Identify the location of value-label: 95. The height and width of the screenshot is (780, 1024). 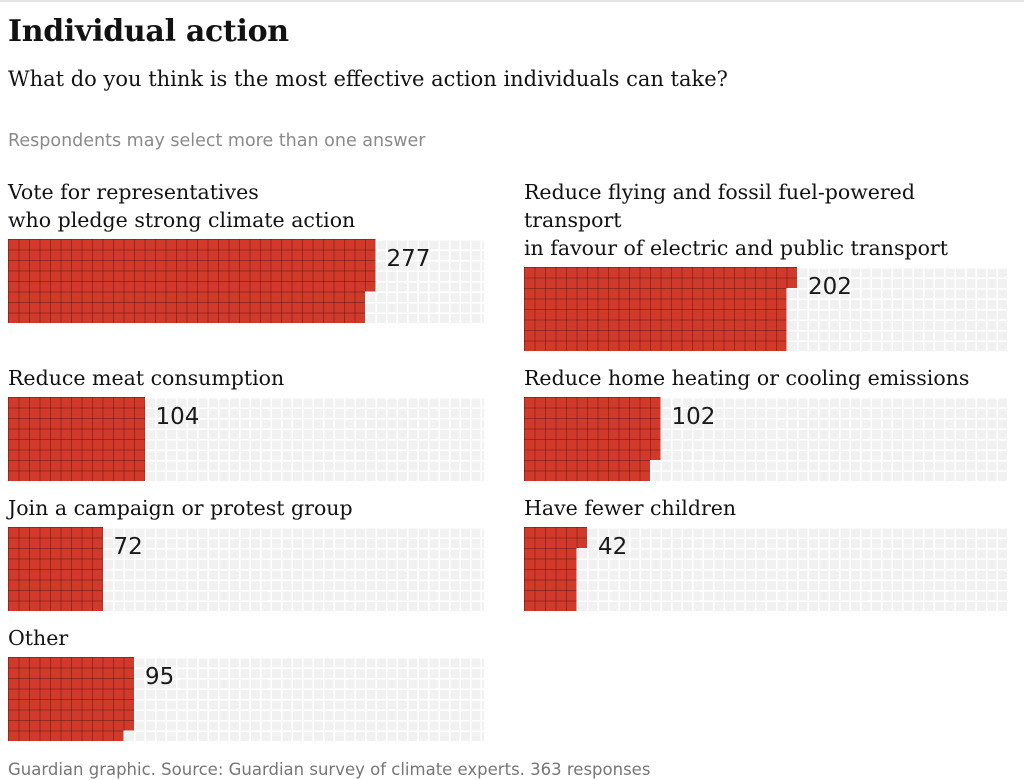
(160, 677).